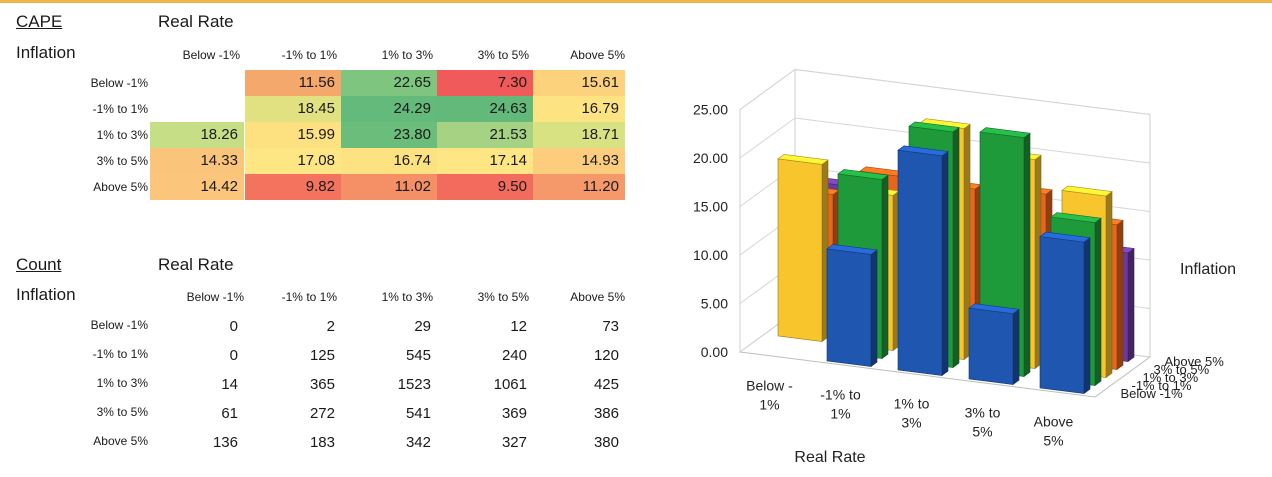 This screenshot has width=1272, height=477. What do you see at coordinates (414, 384) in the screenshot?
I see `count-cell: 1523` at bounding box center [414, 384].